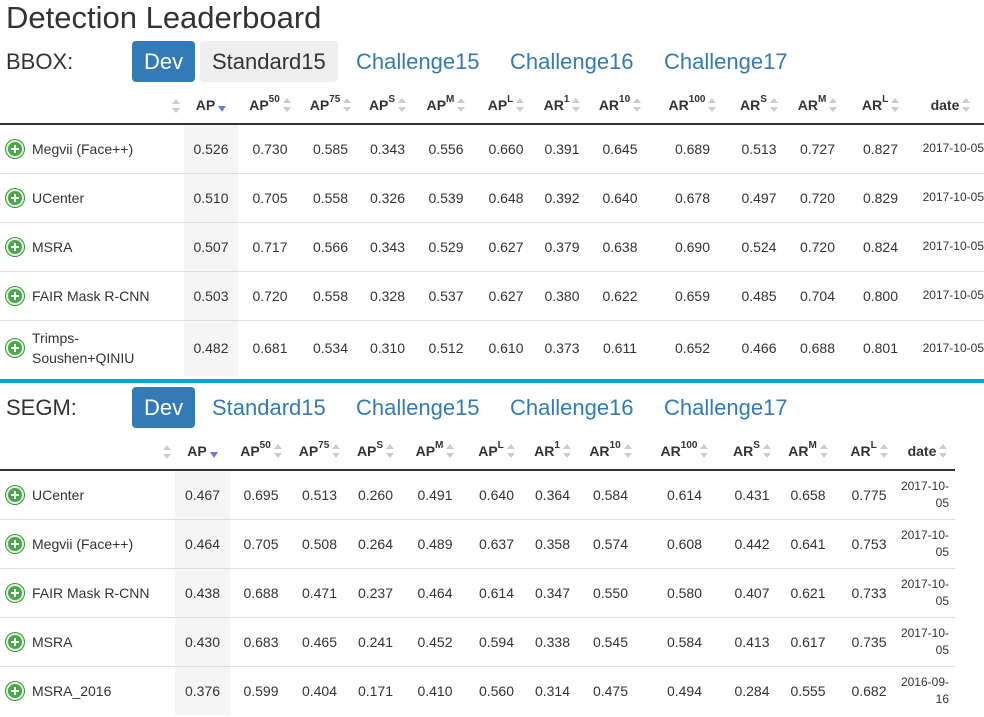 The height and width of the screenshot is (717, 984). I want to click on bbox-tab-dev: Dev, so click(164, 61).